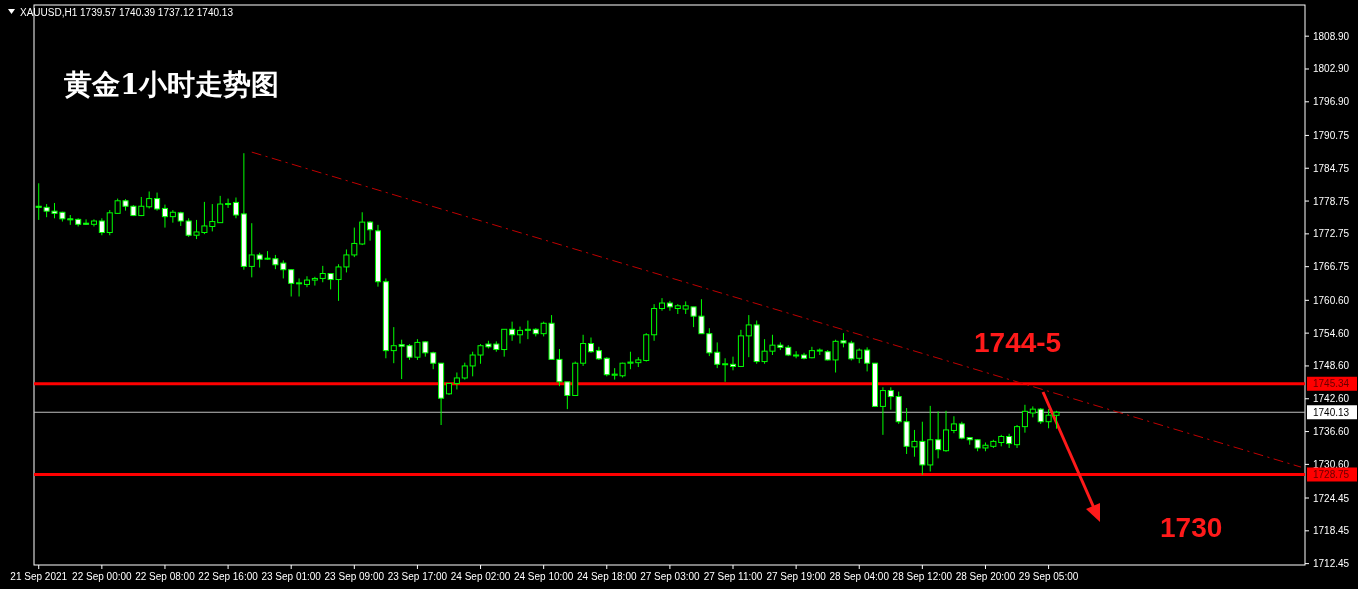 The height and width of the screenshot is (589, 1358). I want to click on x-tick-label: 22 Sep 08:00, so click(165, 576).